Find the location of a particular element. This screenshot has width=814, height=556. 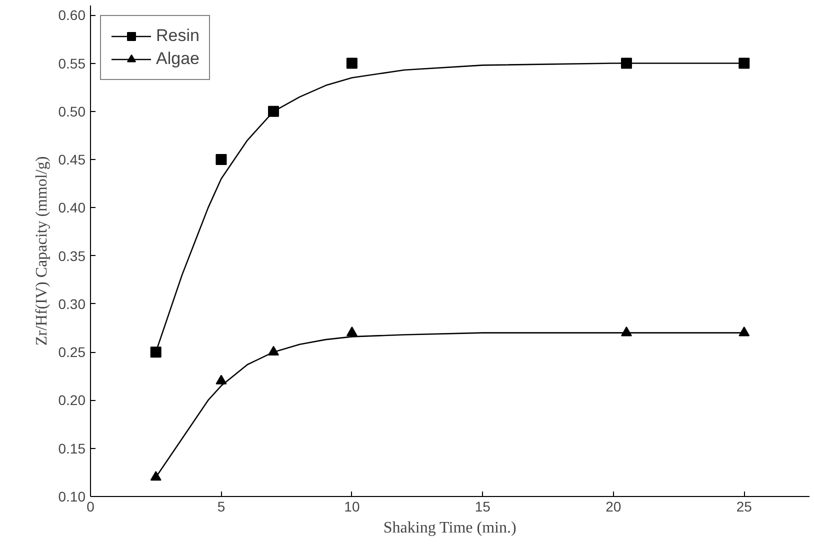

x-tick-label: 0 is located at coordinates (90, 506).